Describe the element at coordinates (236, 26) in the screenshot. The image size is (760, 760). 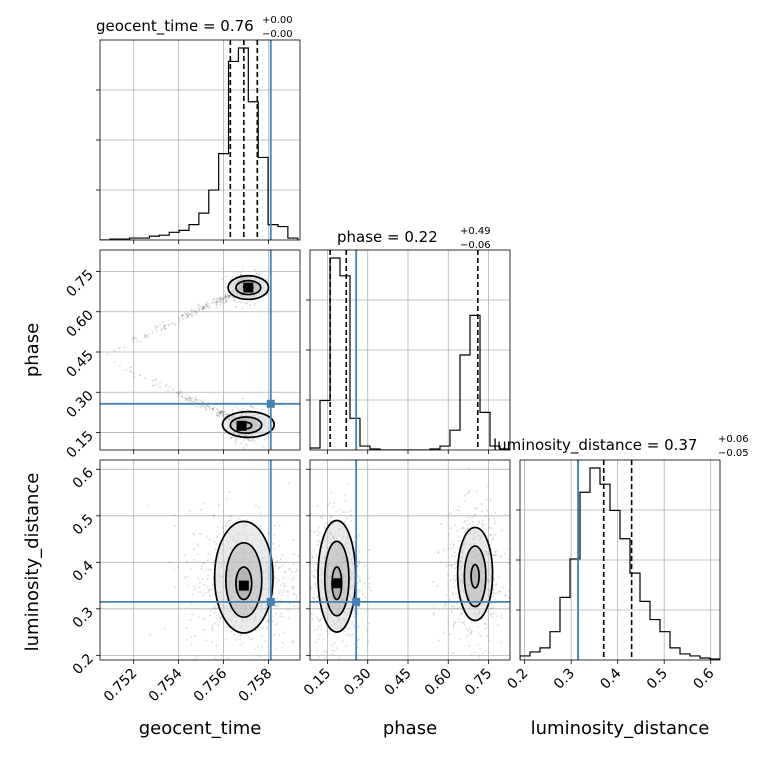
I see `title-geocent-time-median: 0.76` at that location.